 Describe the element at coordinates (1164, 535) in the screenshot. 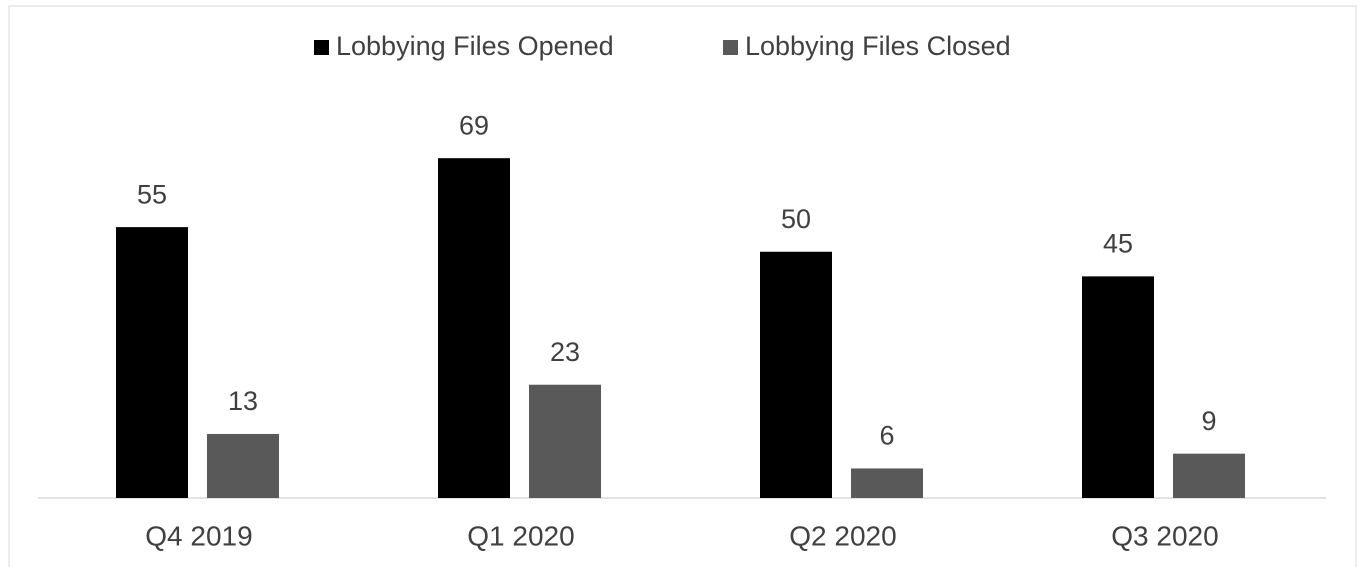

I see `x-tick-label: Q3 2020` at that location.